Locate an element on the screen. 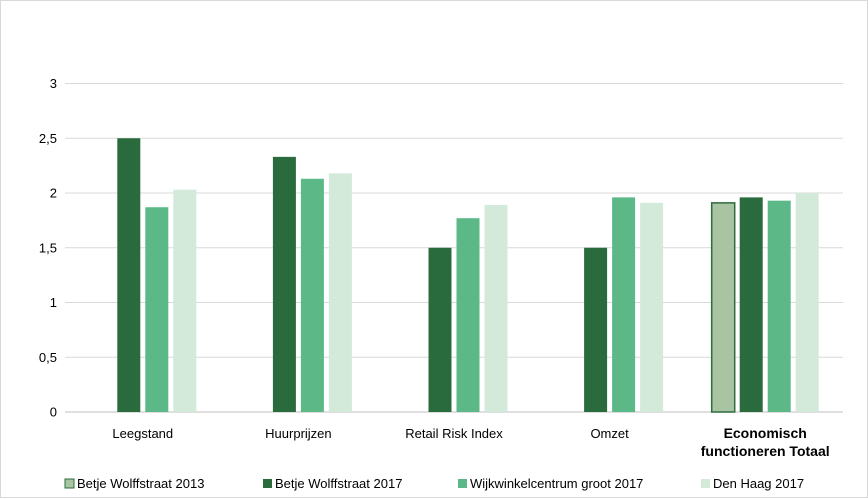 The height and width of the screenshot is (499, 868). y-tick-label: 1,5 is located at coordinates (48, 247).